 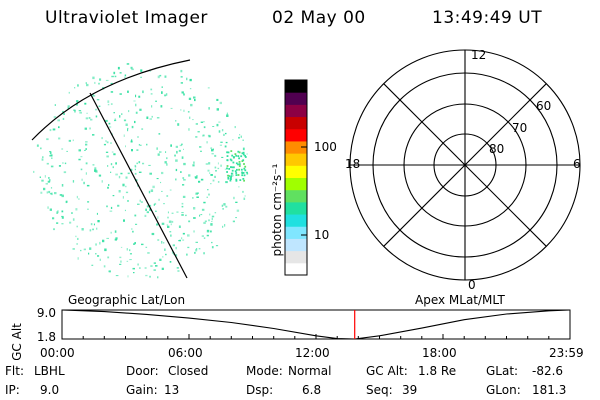 I want to click on x-label-0000: 00:00, so click(x=57, y=353).